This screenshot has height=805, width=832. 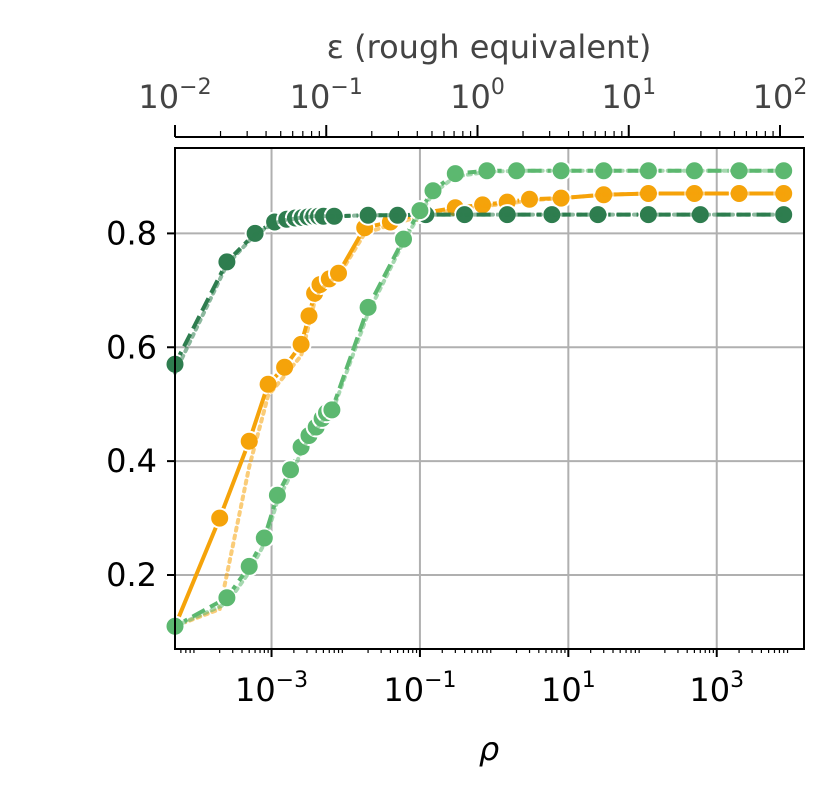 I want to click on x-tick-label: 10⁻³, so click(x=271, y=688).